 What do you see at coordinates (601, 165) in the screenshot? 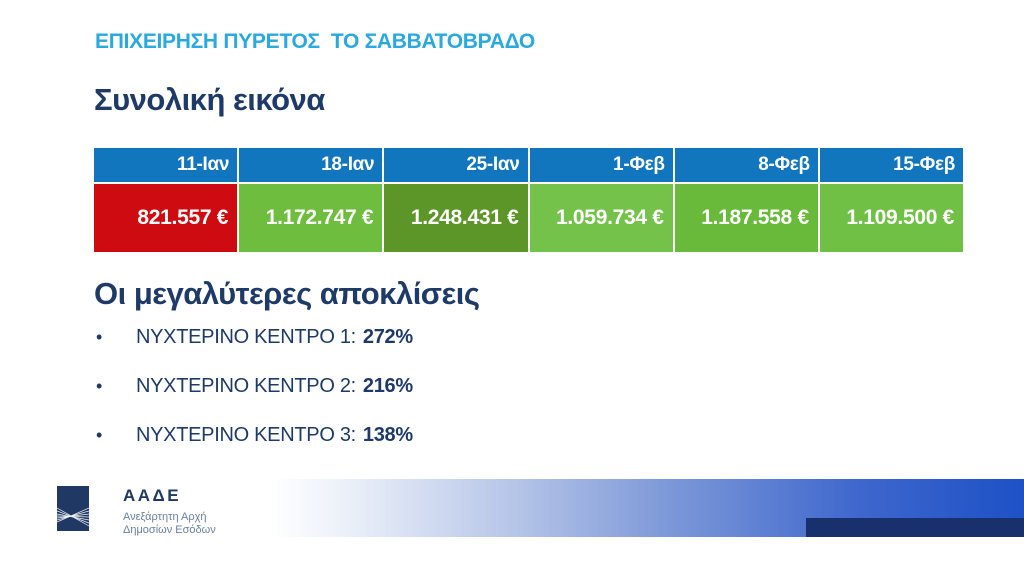
I see `table-header-cell: 1-Φεβ` at bounding box center [601, 165].